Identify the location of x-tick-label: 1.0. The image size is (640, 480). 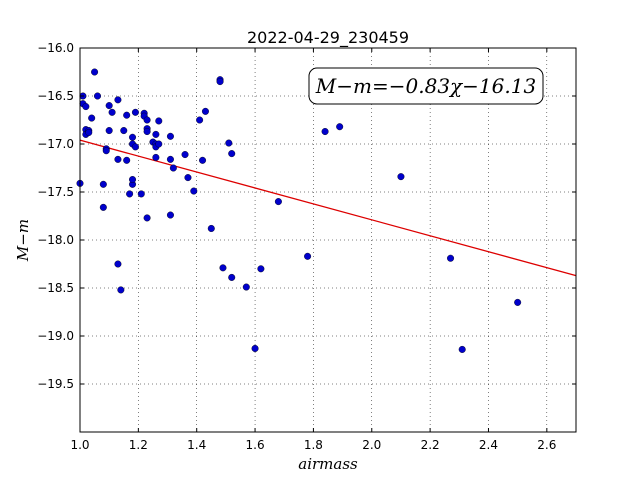
(79, 445).